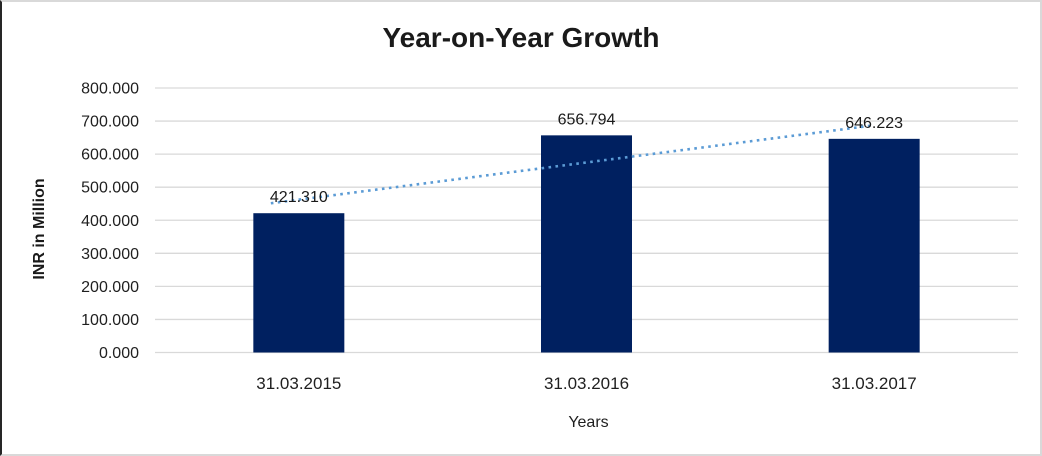 Image resolution: width=1042 pixels, height=456 pixels. Describe the element at coordinates (110, 188) in the screenshot. I see `y-tick-label: 500.000` at that location.